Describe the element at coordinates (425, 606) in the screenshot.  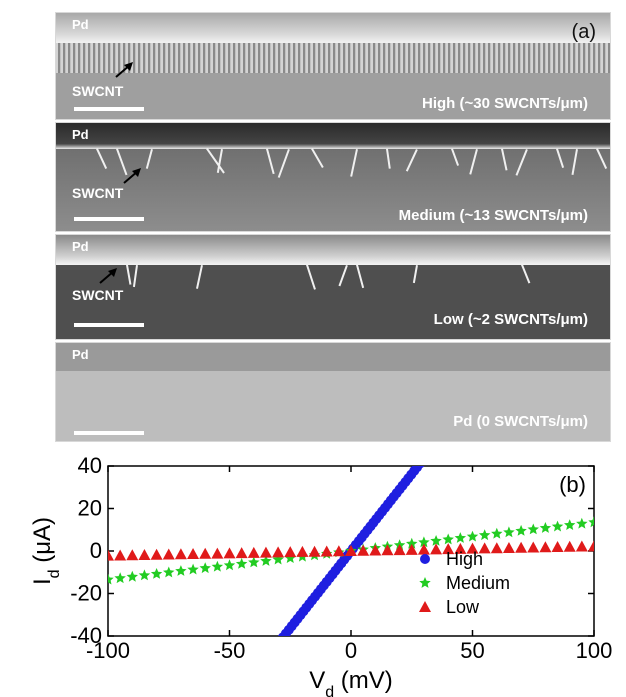
I see `legend-marker-low` at that location.